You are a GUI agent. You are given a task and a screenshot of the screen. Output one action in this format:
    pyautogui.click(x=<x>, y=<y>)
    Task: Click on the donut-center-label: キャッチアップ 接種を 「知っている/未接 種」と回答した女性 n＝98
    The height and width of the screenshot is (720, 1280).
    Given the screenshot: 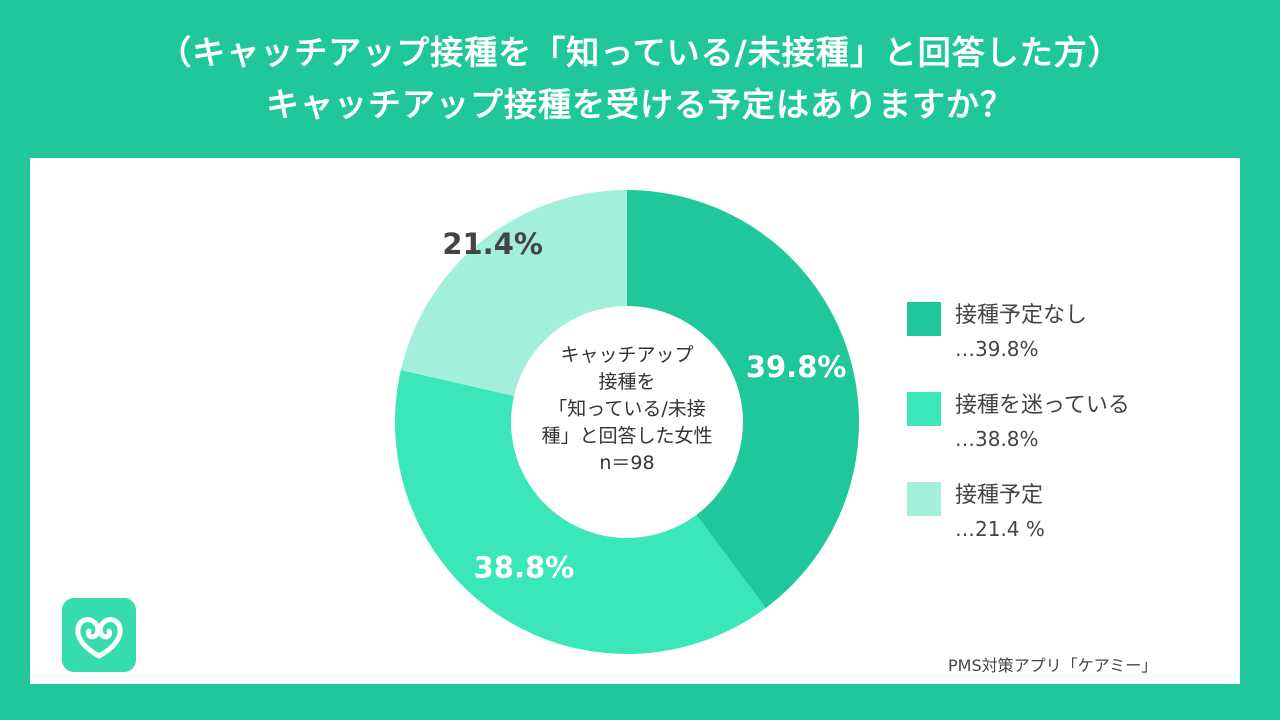 What is the action you would take?
    pyautogui.click(x=627, y=409)
    